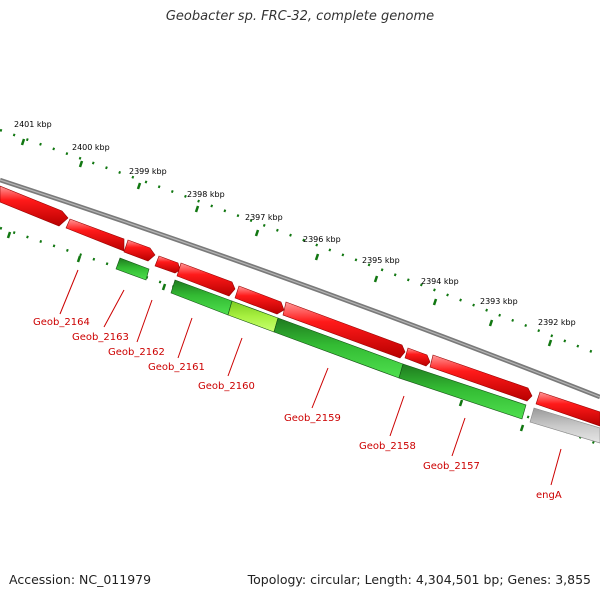  What do you see at coordinates (557, 322) in the screenshot?
I see `kbp-label: 2392 kbp` at bounding box center [557, 322].